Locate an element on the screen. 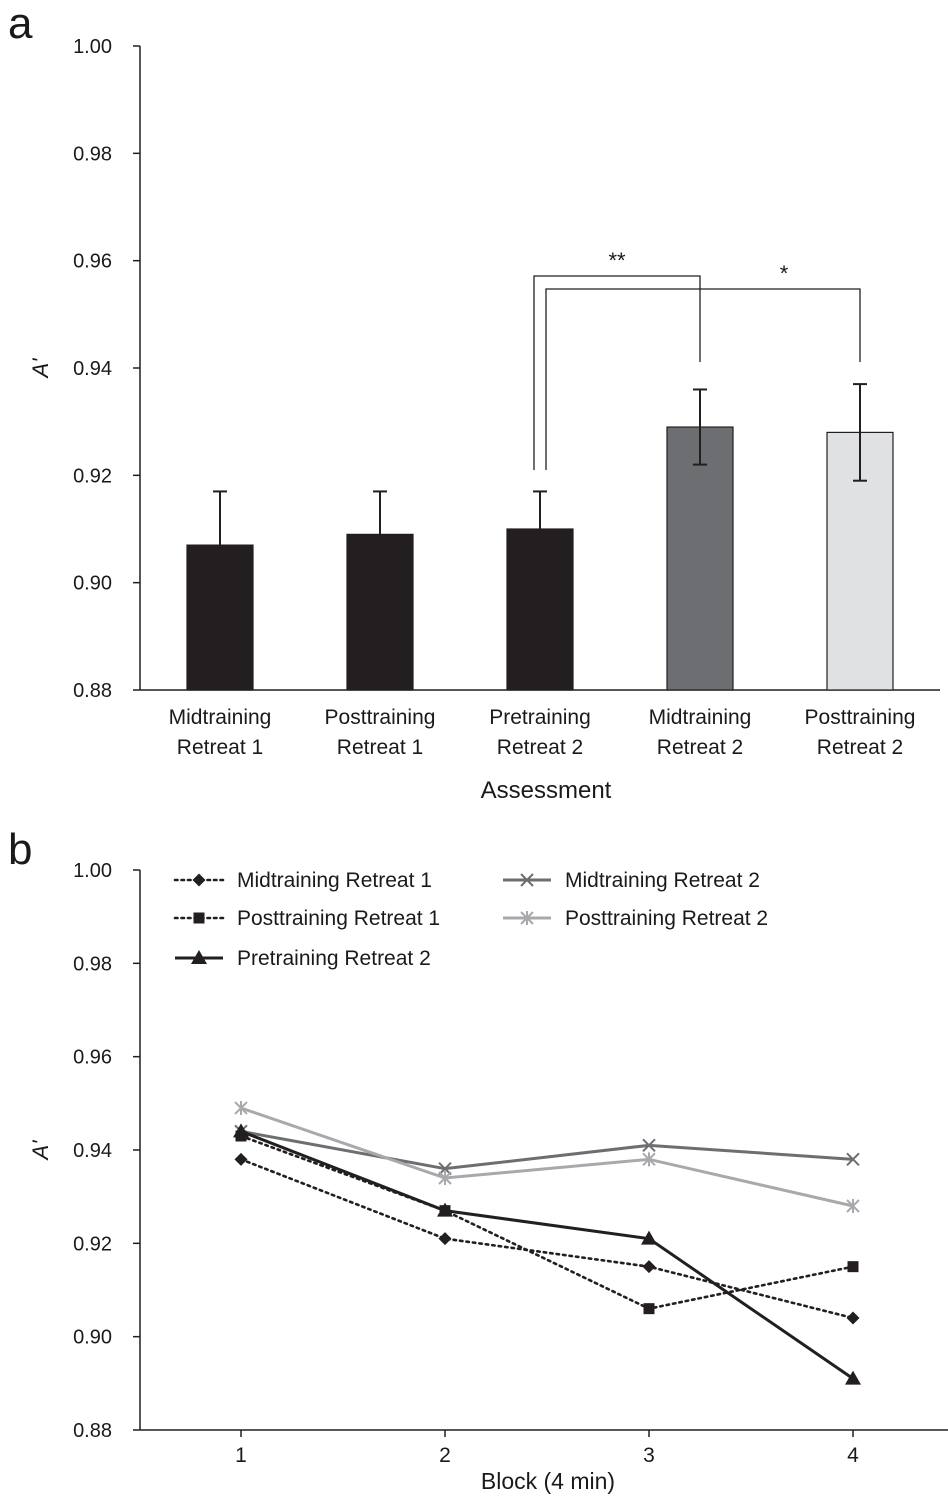  legend-item: Pretraining Retreat 2 is located at coordinates (303, 958).